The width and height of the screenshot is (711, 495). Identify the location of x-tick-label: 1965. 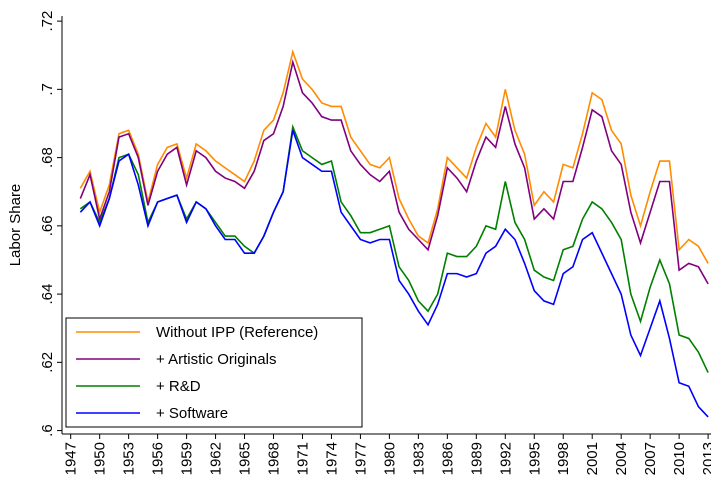
(245, 458).